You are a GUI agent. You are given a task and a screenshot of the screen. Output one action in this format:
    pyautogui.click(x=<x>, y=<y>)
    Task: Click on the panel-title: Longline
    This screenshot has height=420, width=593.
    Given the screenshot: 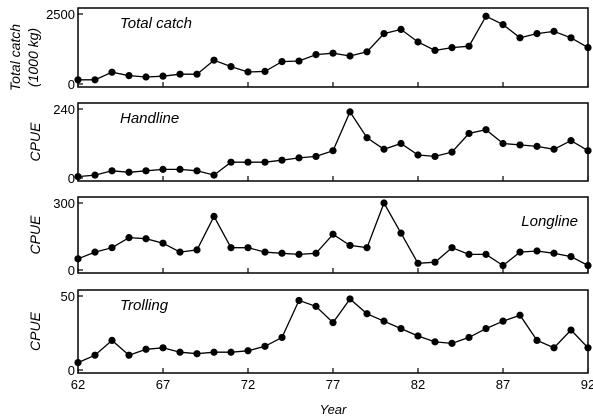 What is the action you would take?
    pyautogui.click(x=549, y=221)
    